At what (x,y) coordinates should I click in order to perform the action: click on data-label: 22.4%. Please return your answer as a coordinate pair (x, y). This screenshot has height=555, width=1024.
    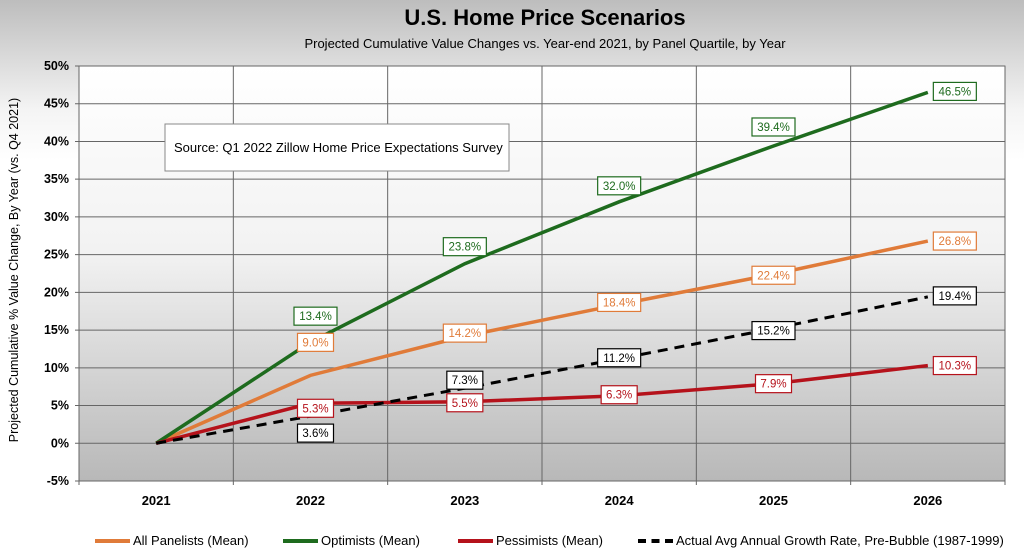
    Looking at the image, I should click on (773, 276).